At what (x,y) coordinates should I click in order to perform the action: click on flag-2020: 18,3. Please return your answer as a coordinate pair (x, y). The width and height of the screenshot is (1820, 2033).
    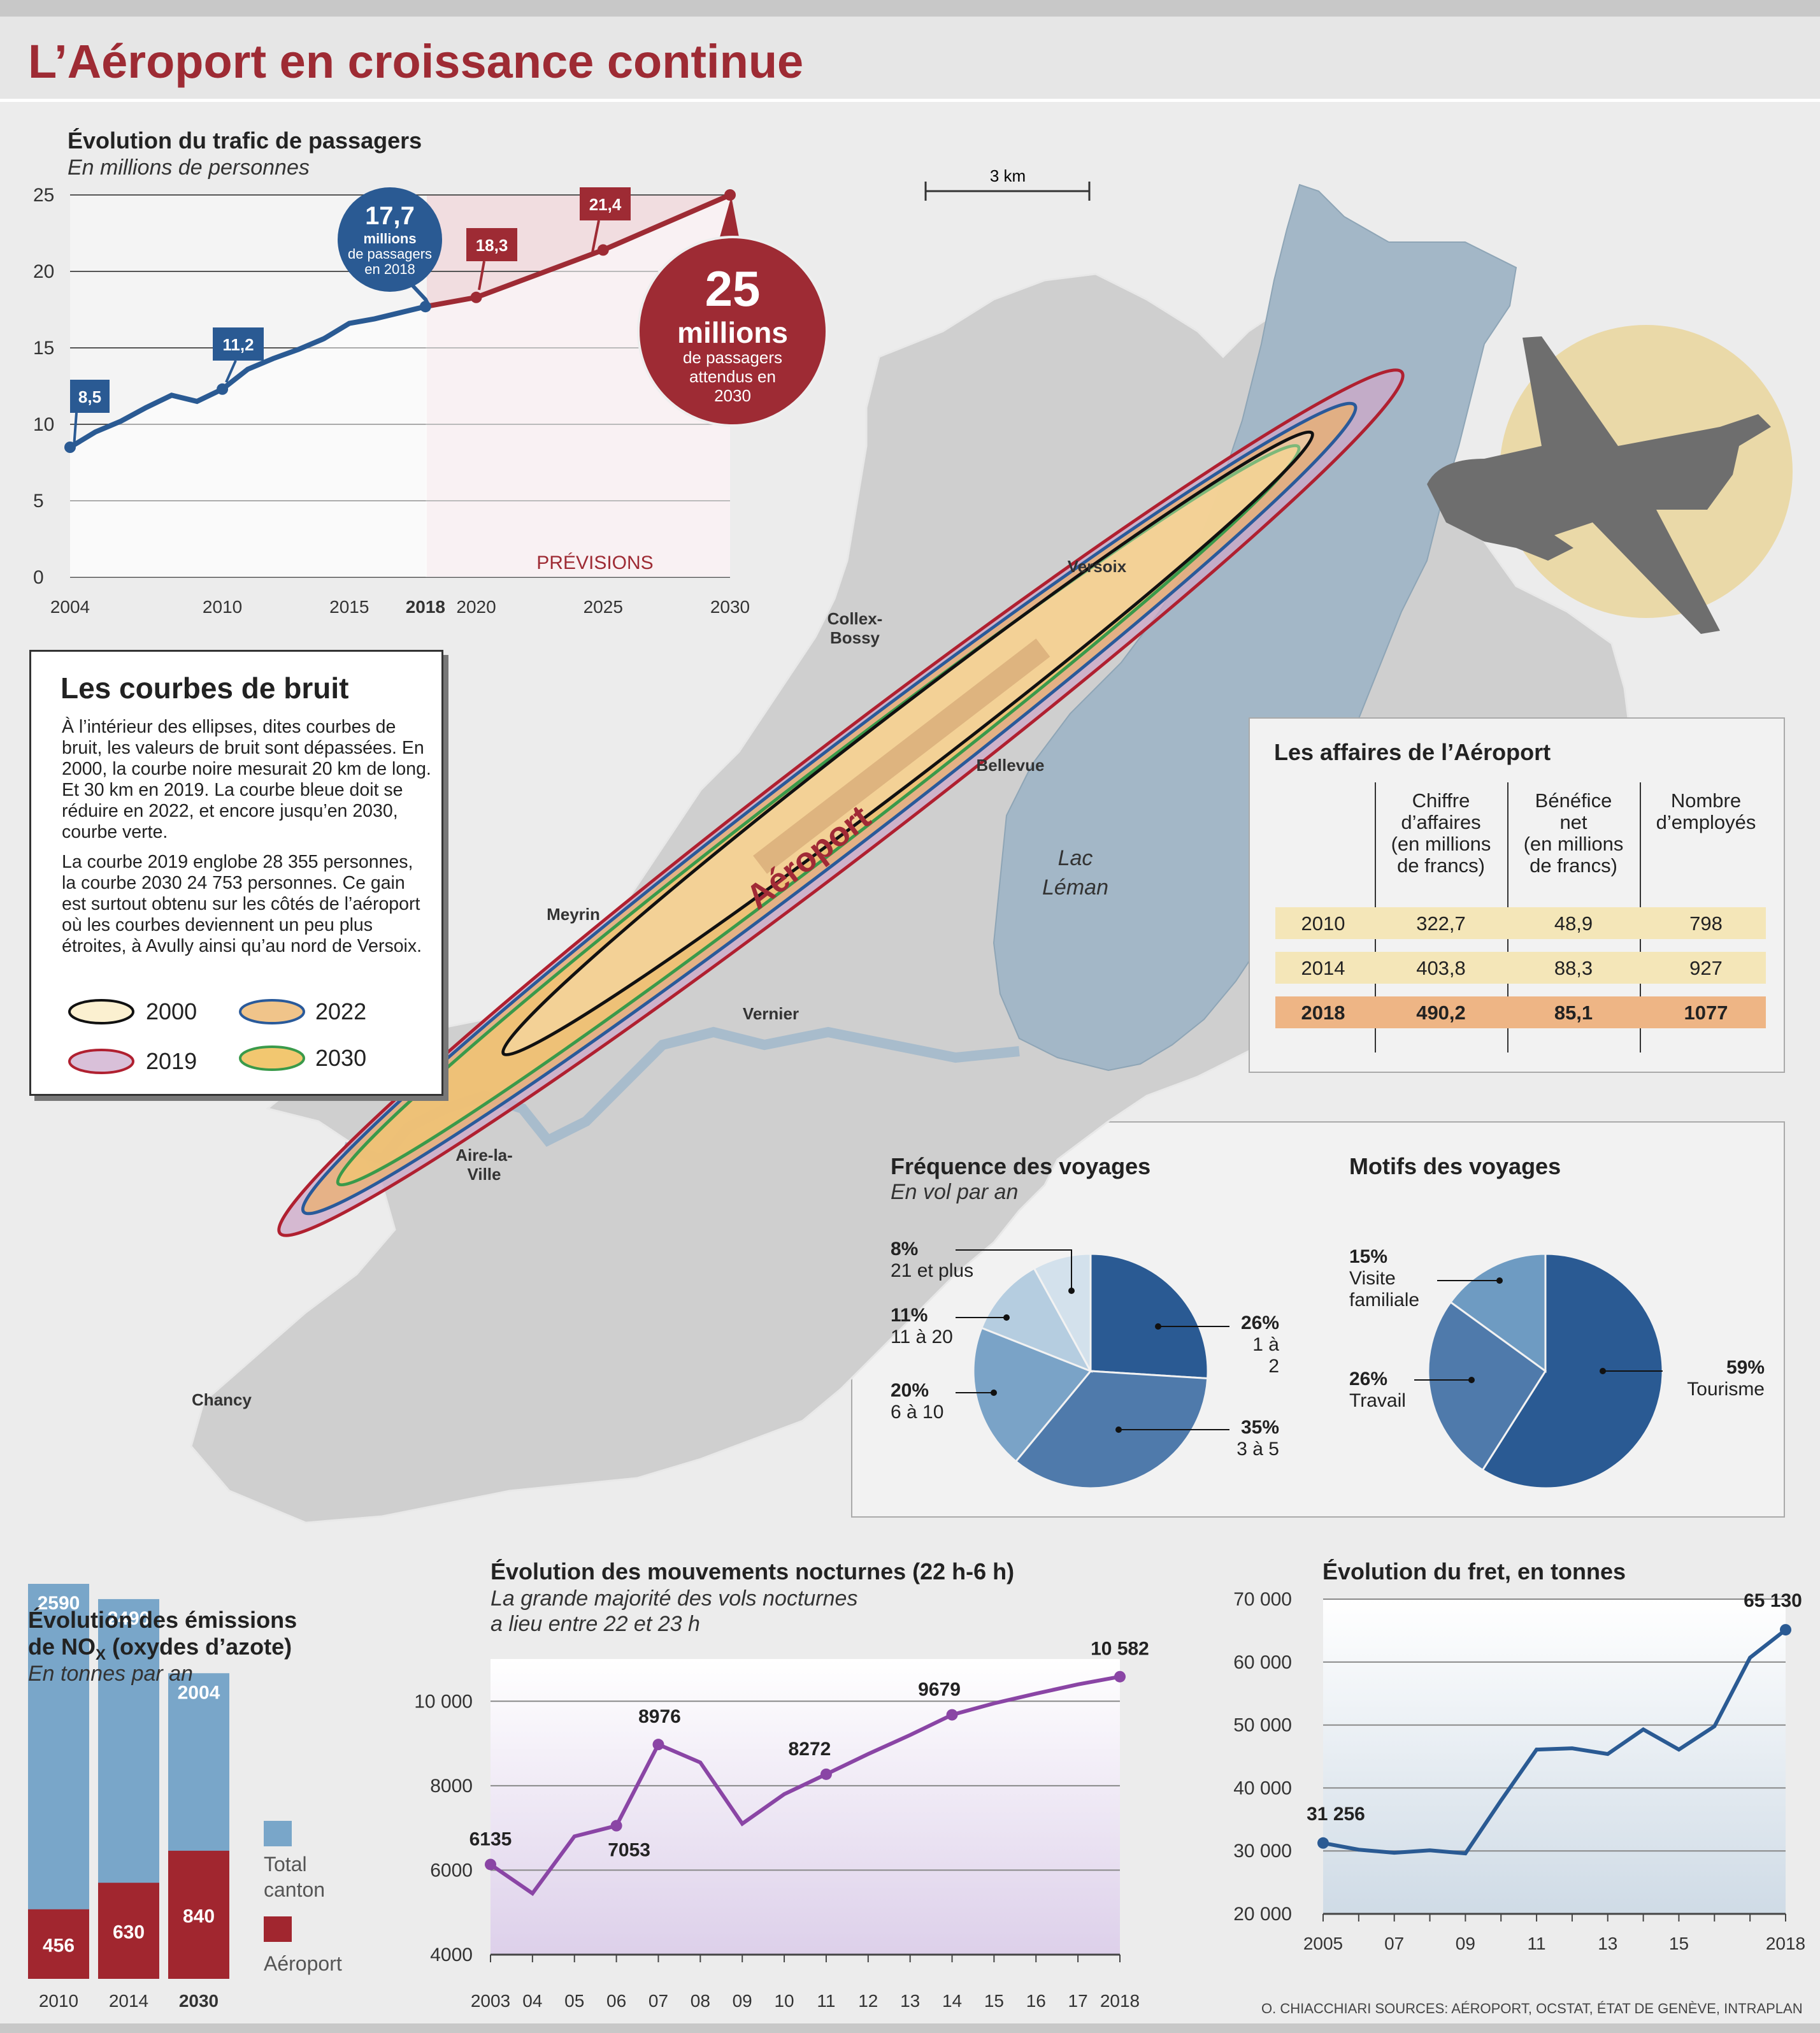
    Looking at the image, I should click on (491, 259).